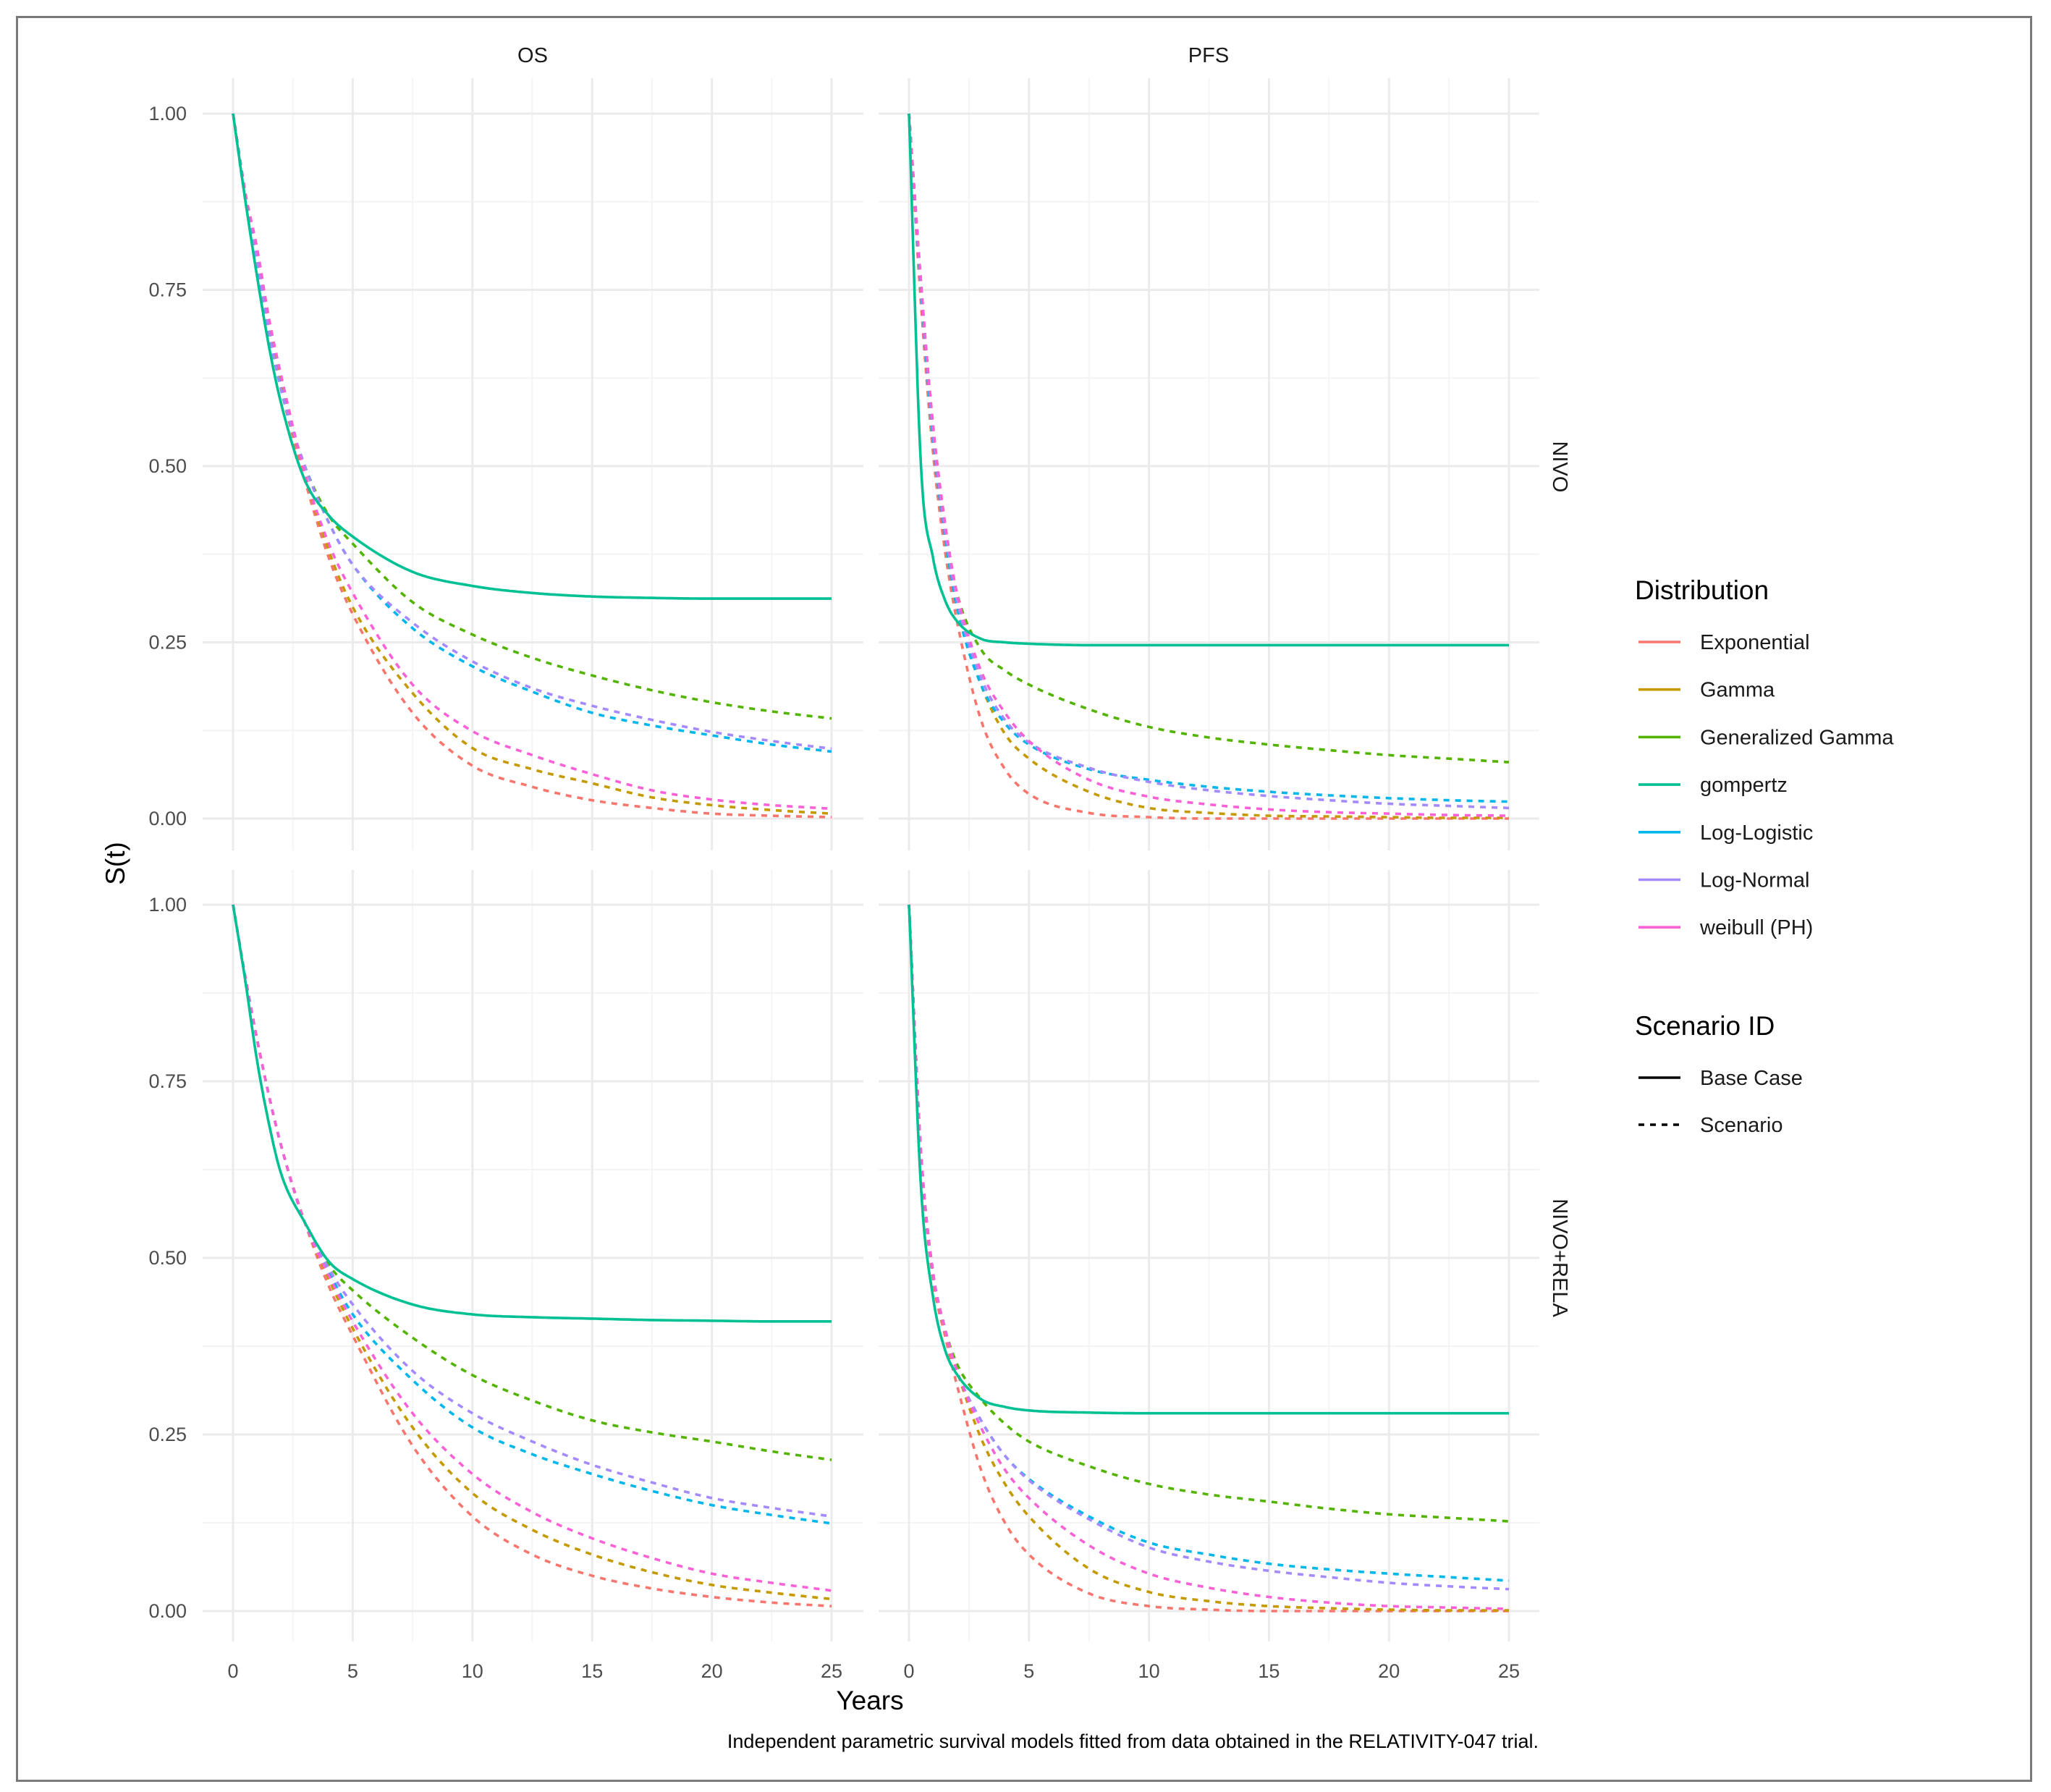  I want to click on legend-item-log-normal: Log-Normal, so click(1724, 880).